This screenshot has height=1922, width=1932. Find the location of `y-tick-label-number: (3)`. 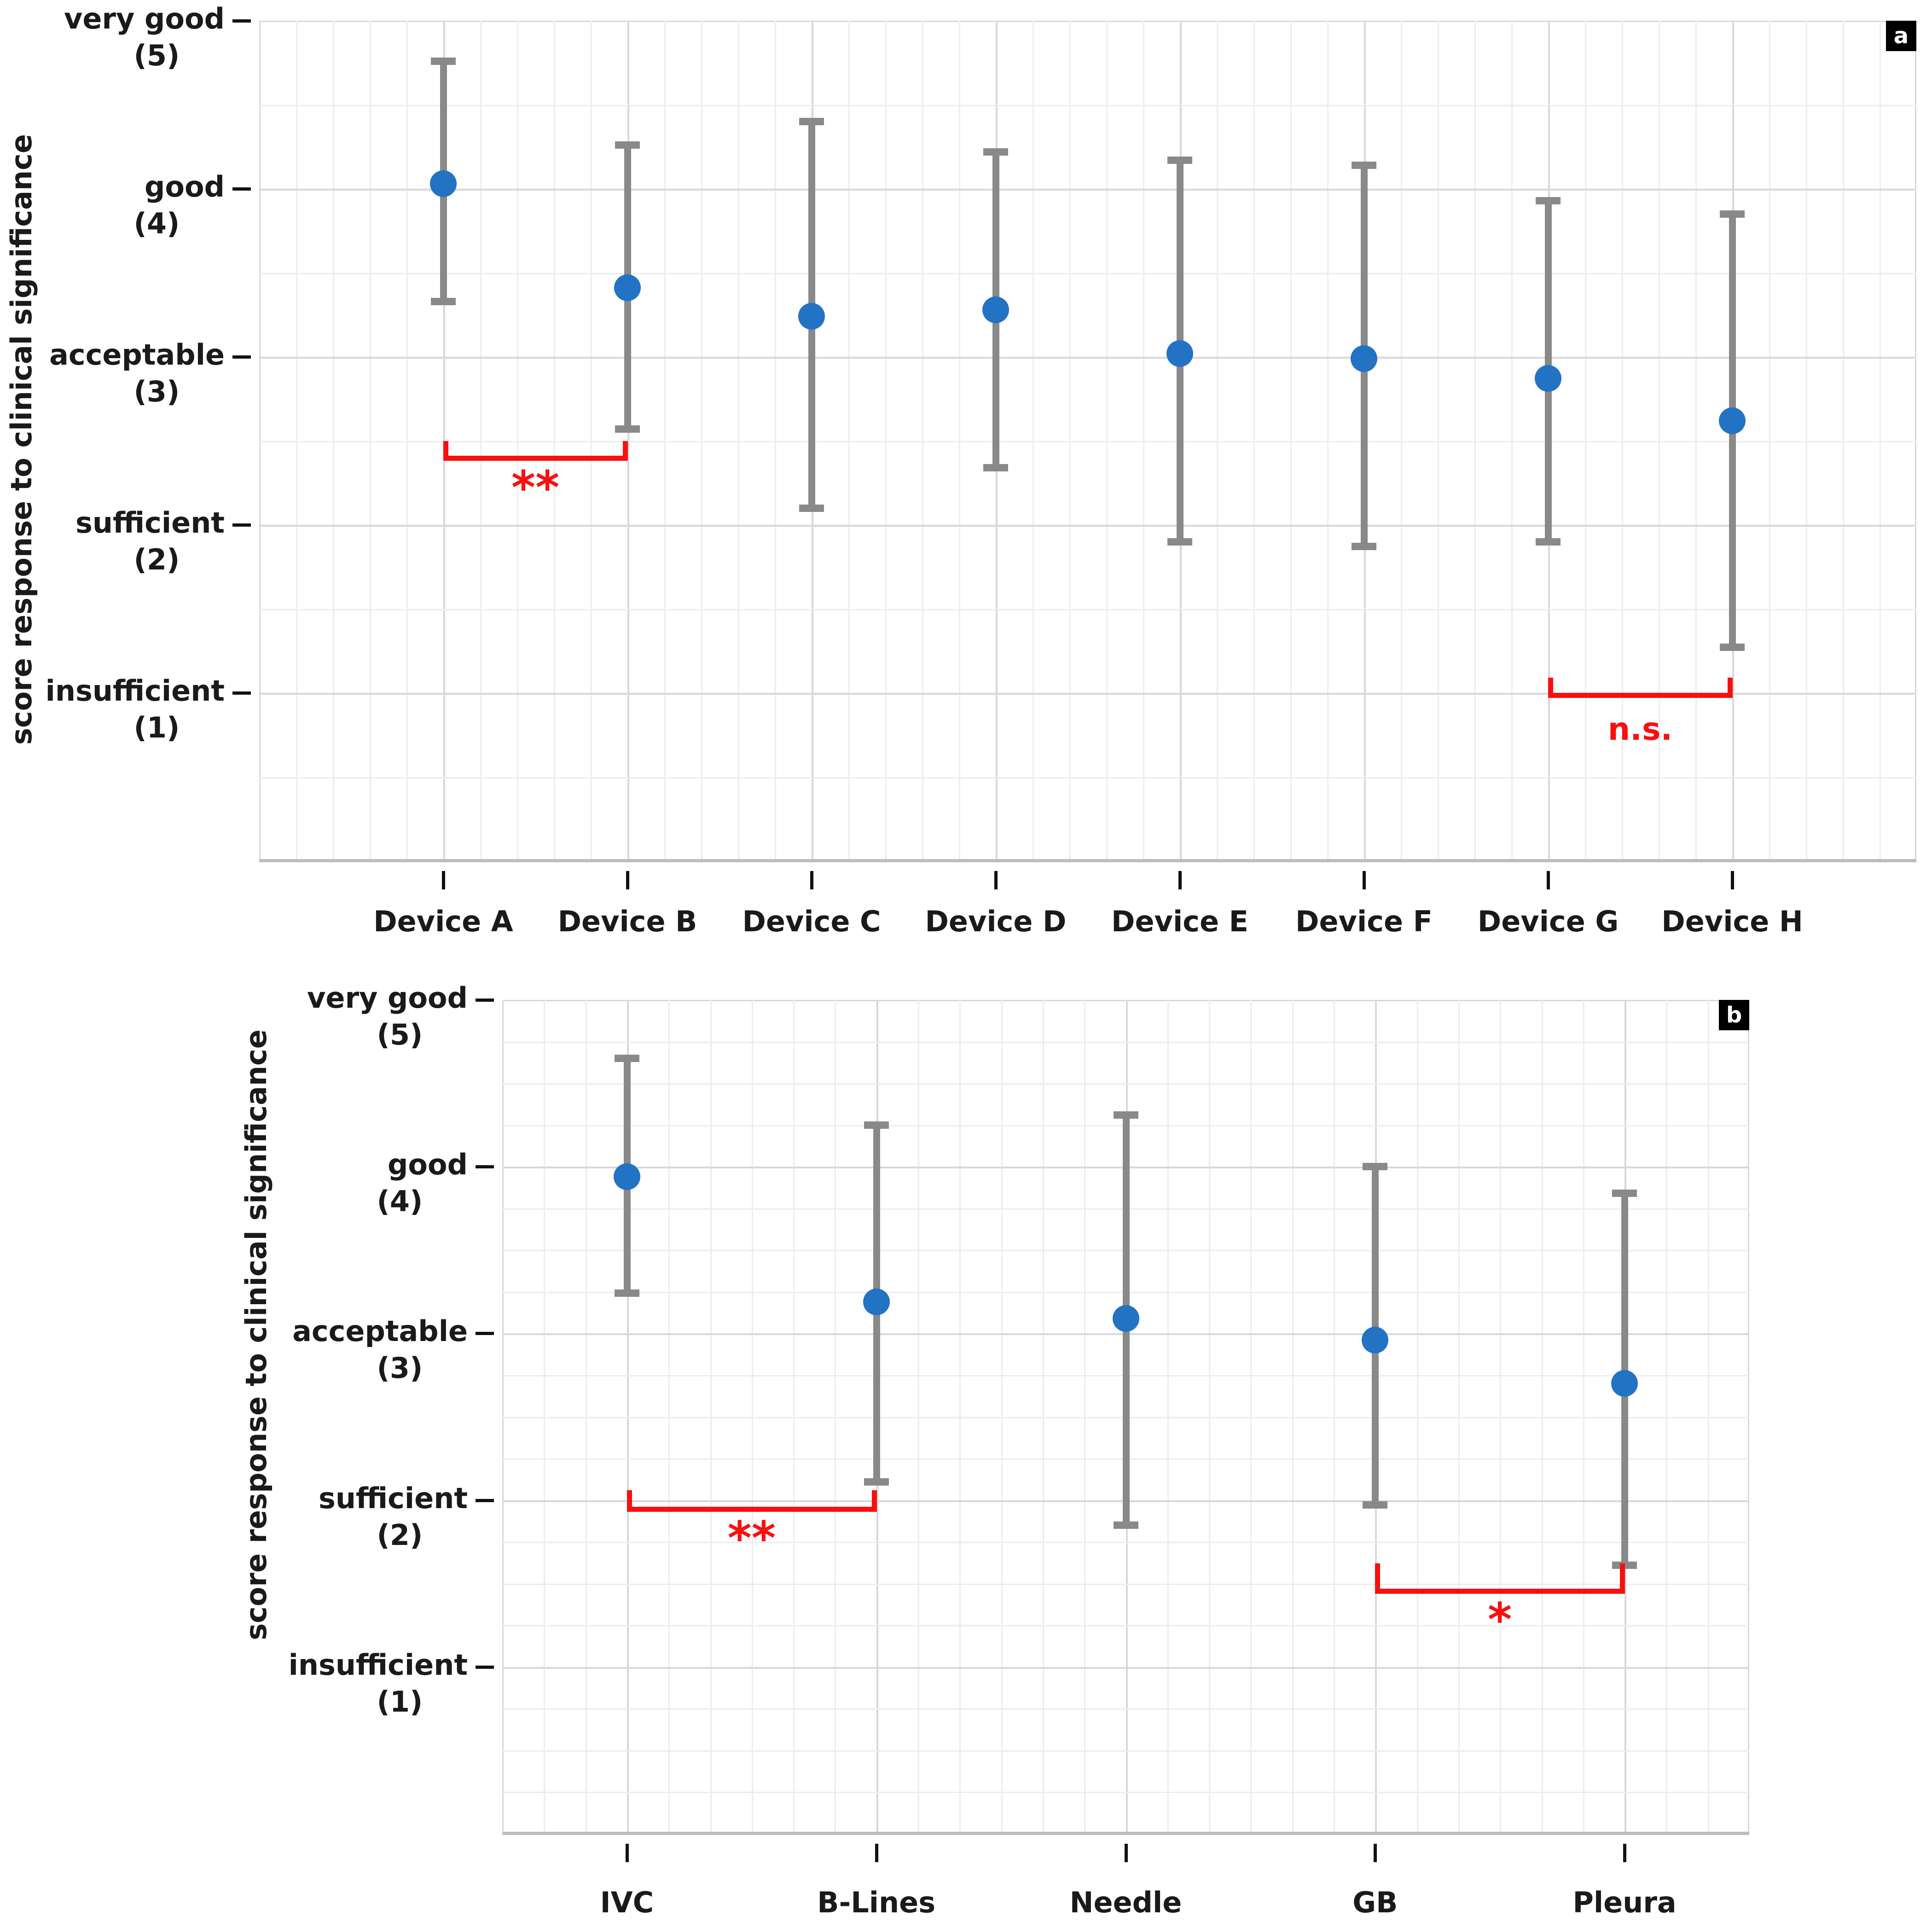

y-tick-label-number: (3) is located at coordinates (400, 1368).